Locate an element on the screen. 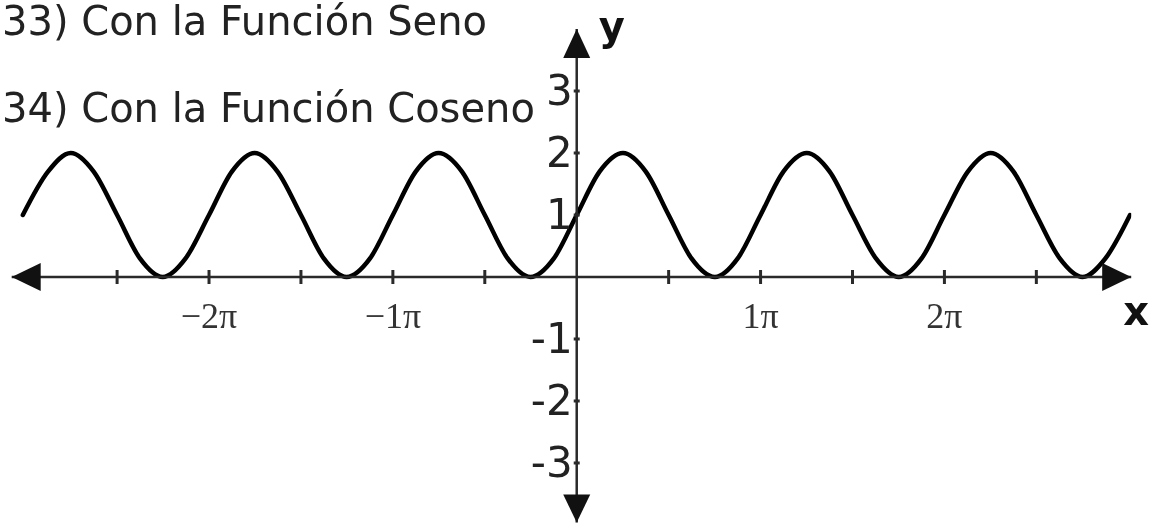 Image resolution: width=1151 pixels, height=524 pixels. annotation: 33) Con la Función Seno is located at coordinates (245, 22).